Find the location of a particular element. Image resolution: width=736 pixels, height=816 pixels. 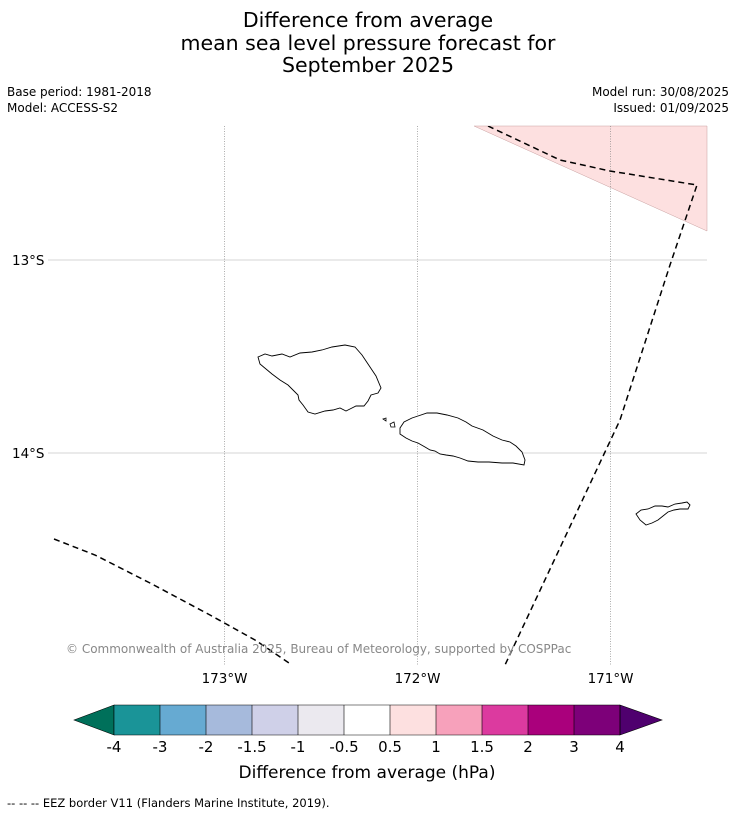

issued-date: Issued: 01/09/2025 is located at coordinates (671, 108).